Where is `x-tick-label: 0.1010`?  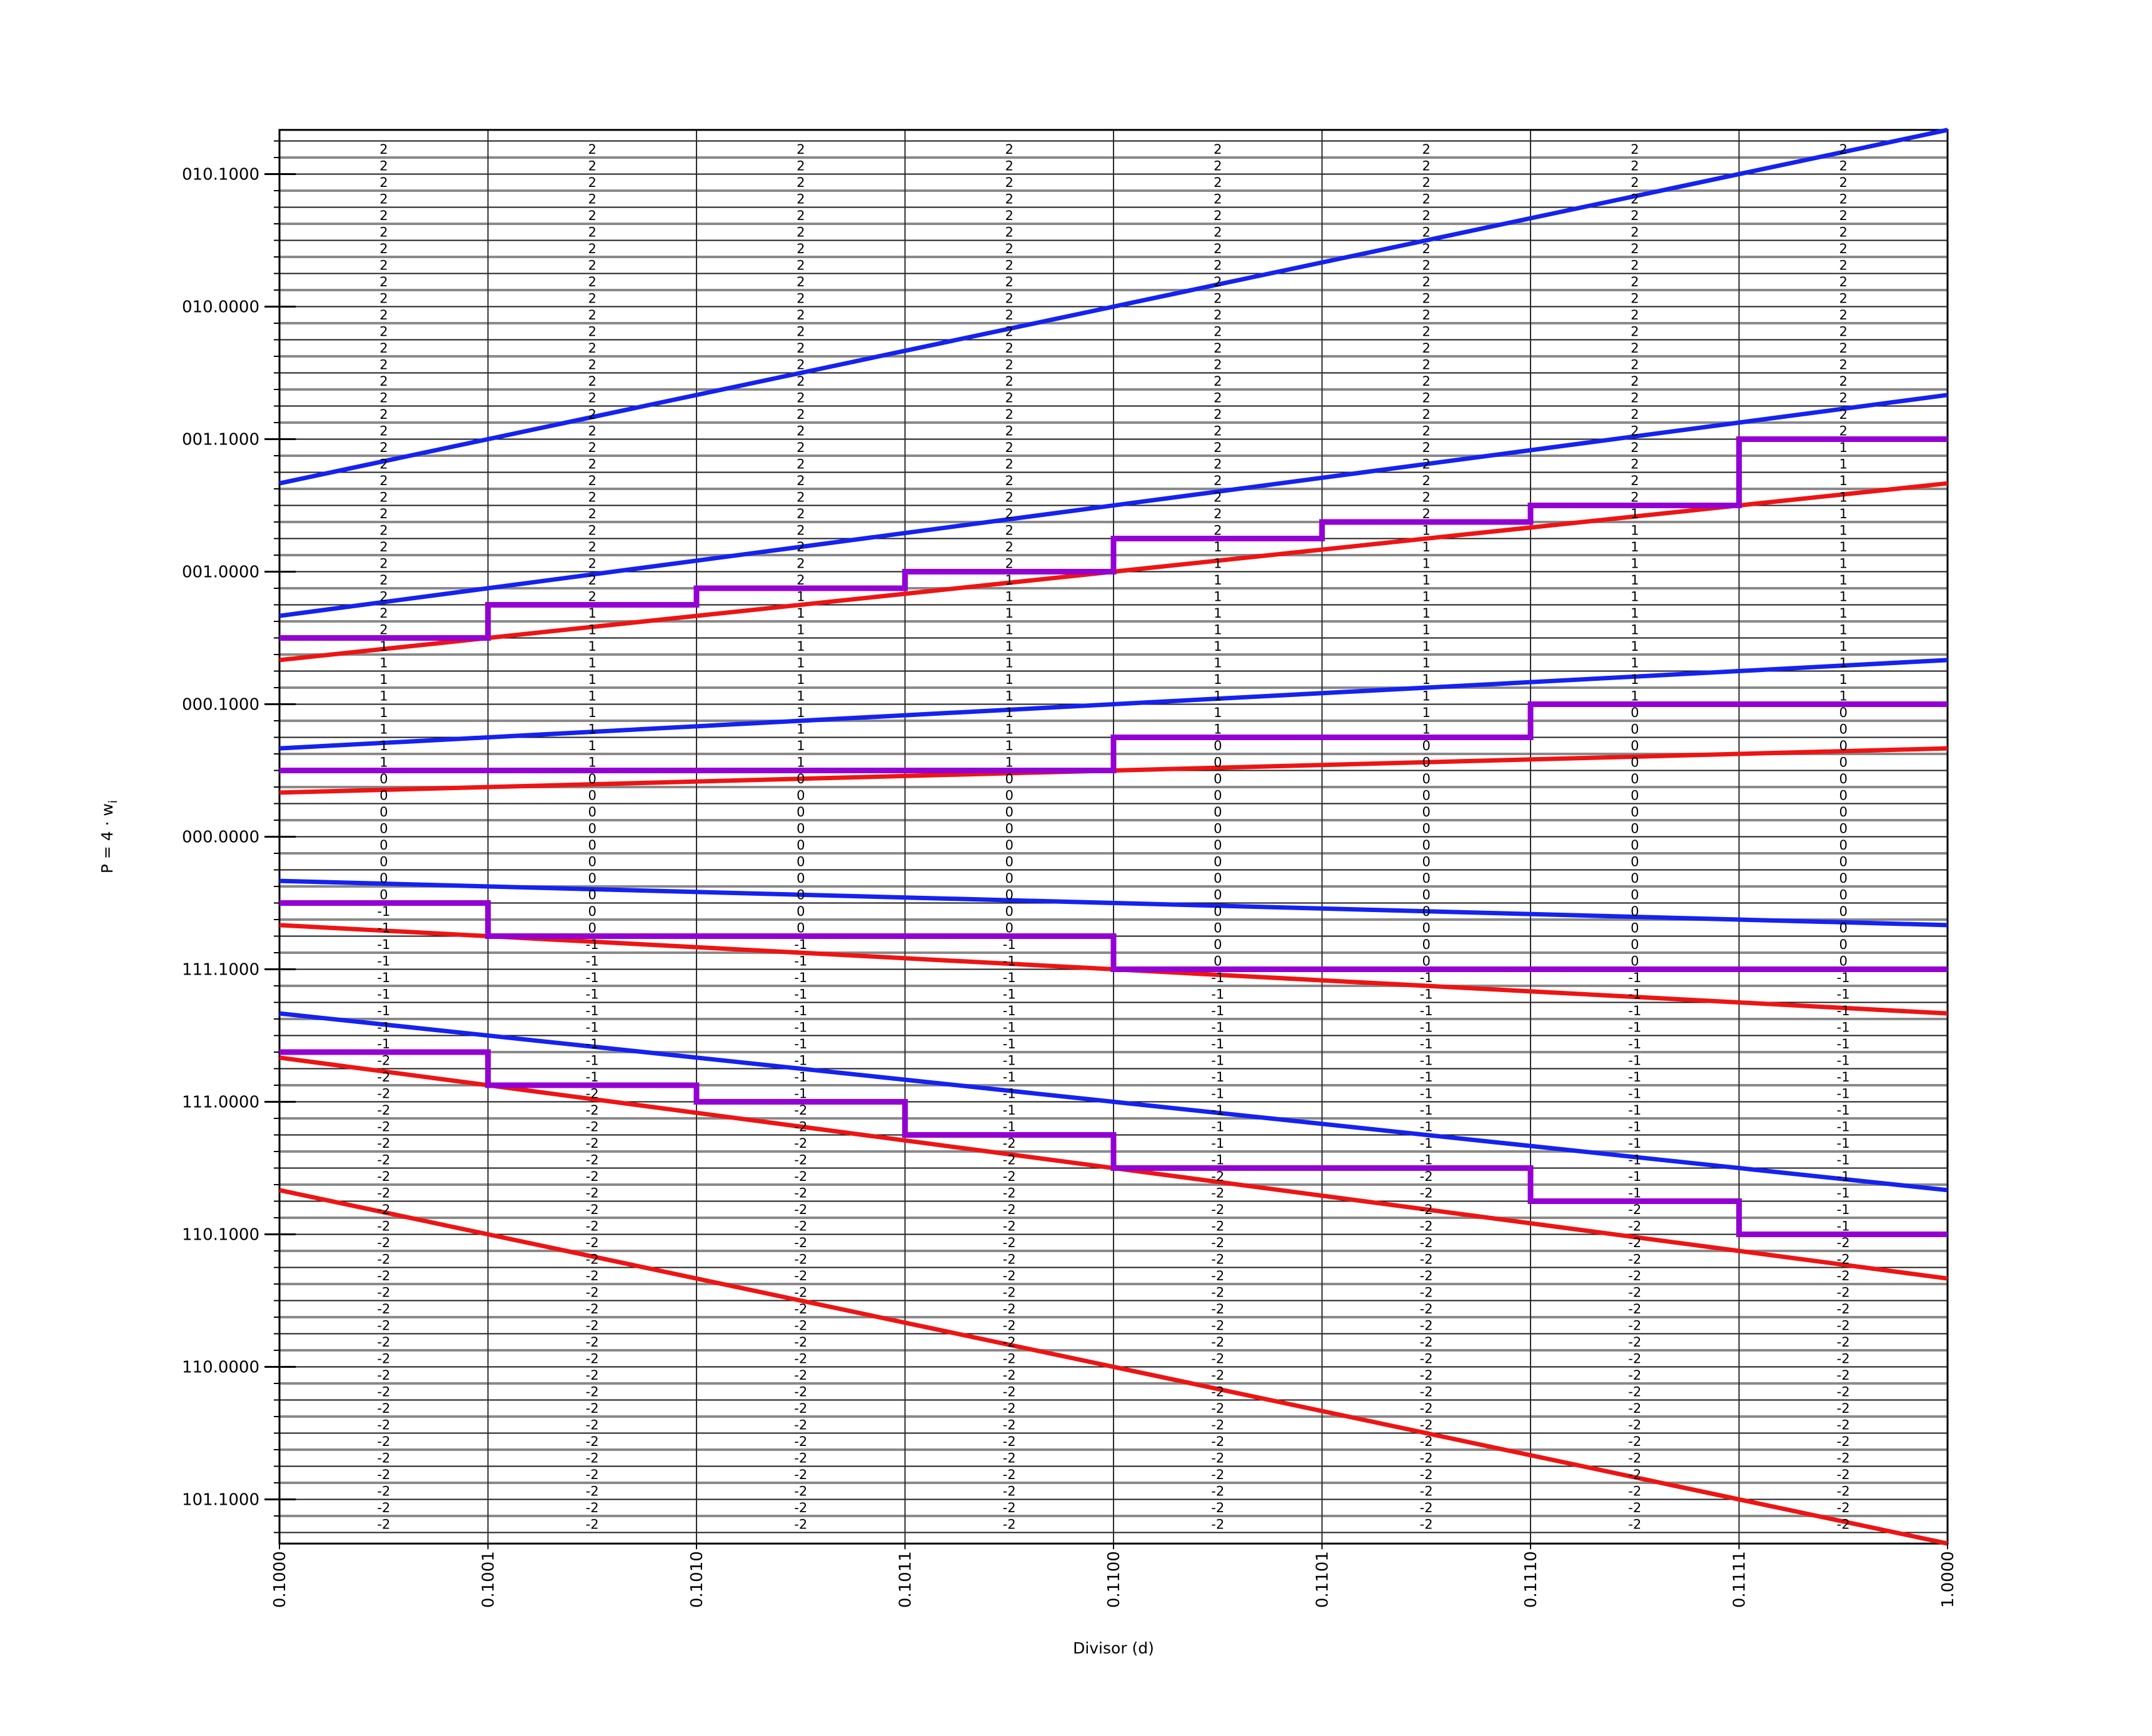
x-tick-label: 0.1010 is located at coordinates (697, 1580).